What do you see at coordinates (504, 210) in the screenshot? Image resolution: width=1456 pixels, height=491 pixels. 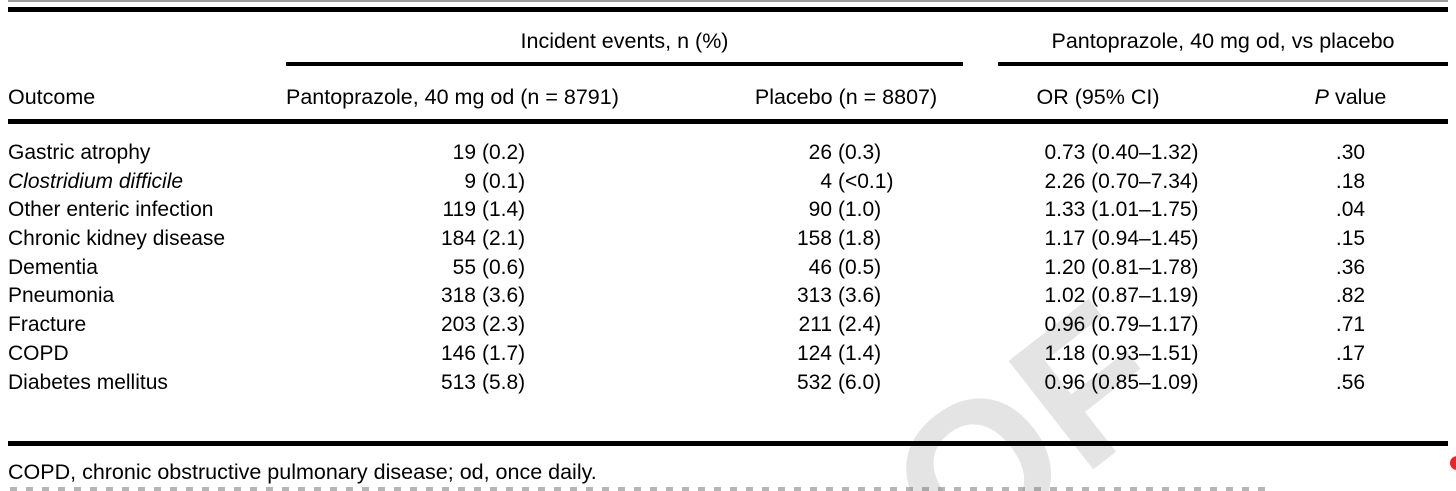 I see `pantoprazole-percent: (1.4)` at bounding box center [504, 210].